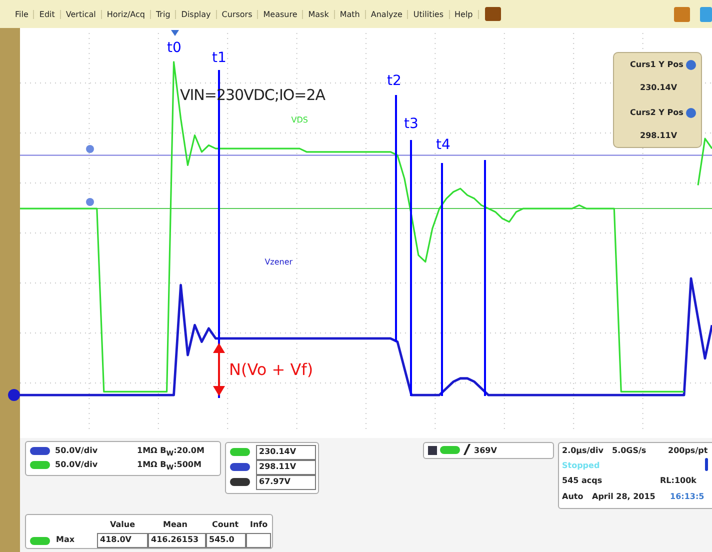 Image resolution: width=712 pixels, height=552 pixels. What do you see at coordinates (624, 496) in the screenshot?
I see `text: April 28, 2015` at bounding box center [624, 496].